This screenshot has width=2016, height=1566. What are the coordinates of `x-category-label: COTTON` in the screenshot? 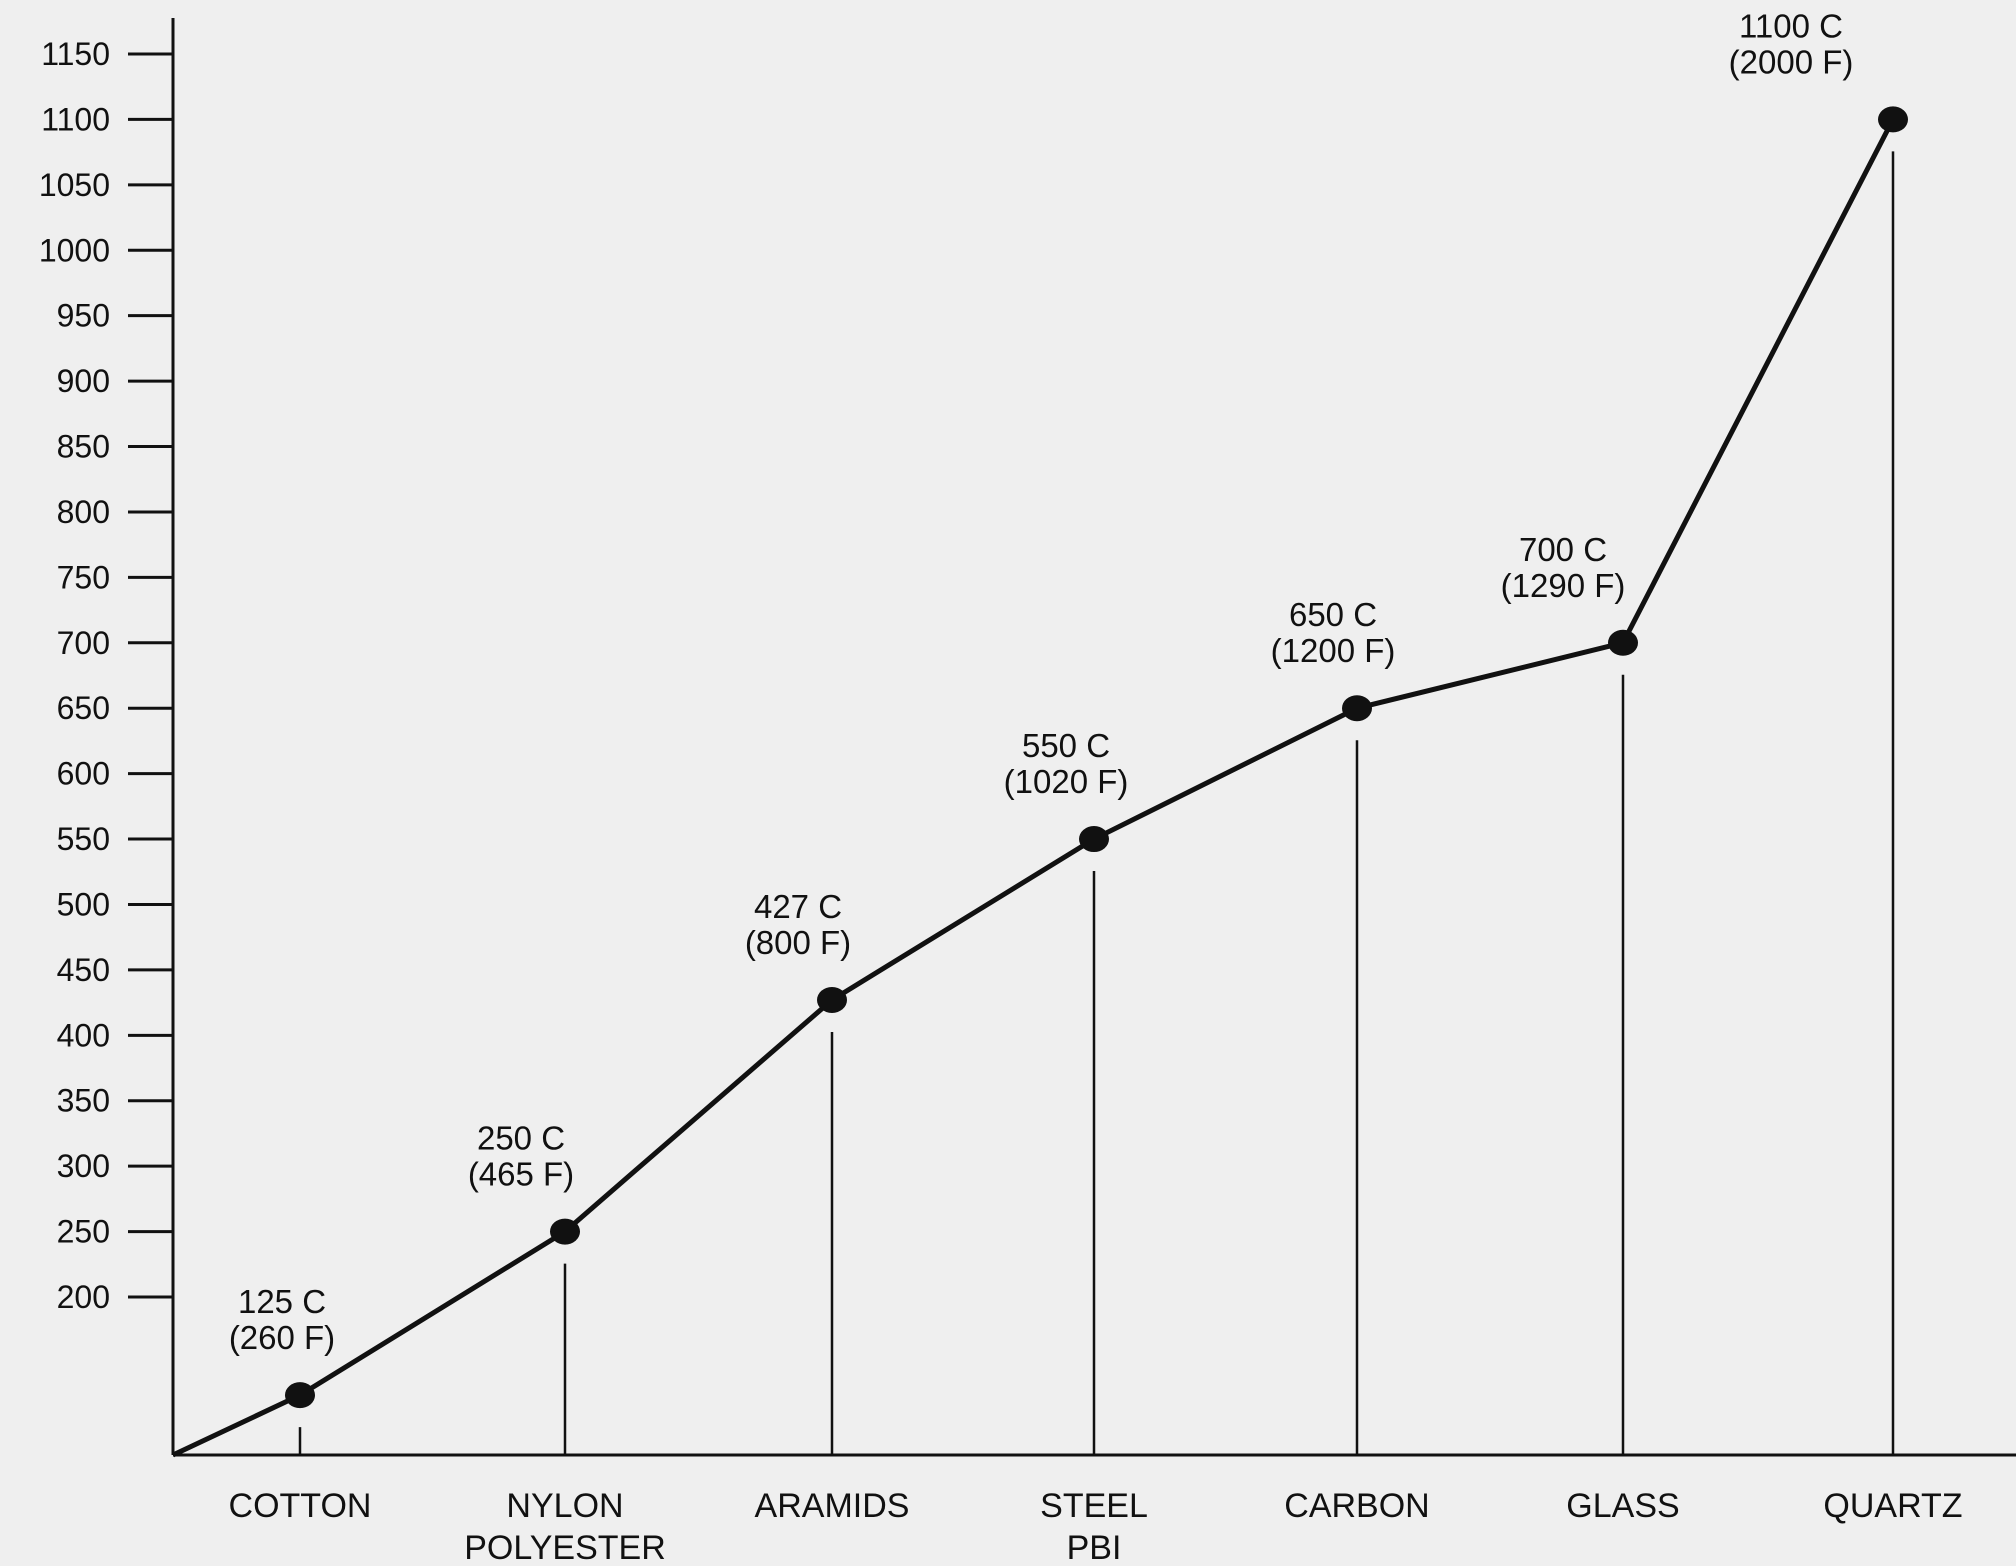 It's located at (300, 1506).